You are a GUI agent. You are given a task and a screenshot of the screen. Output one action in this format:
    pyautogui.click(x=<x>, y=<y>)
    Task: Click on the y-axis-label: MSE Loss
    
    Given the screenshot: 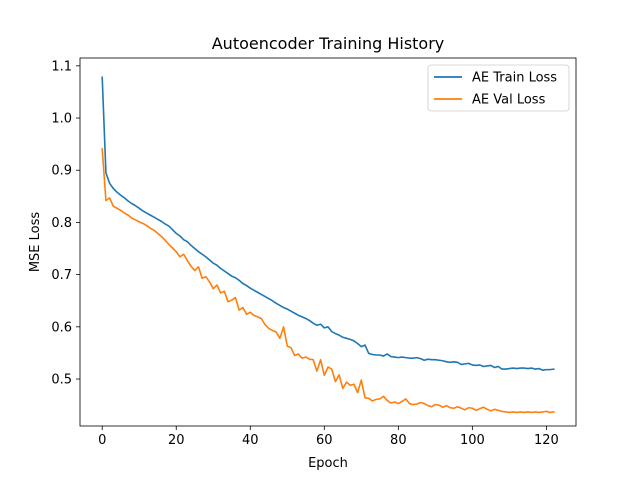 What is the action you would take?
    pyautogui.click(x=35, y=242)
    